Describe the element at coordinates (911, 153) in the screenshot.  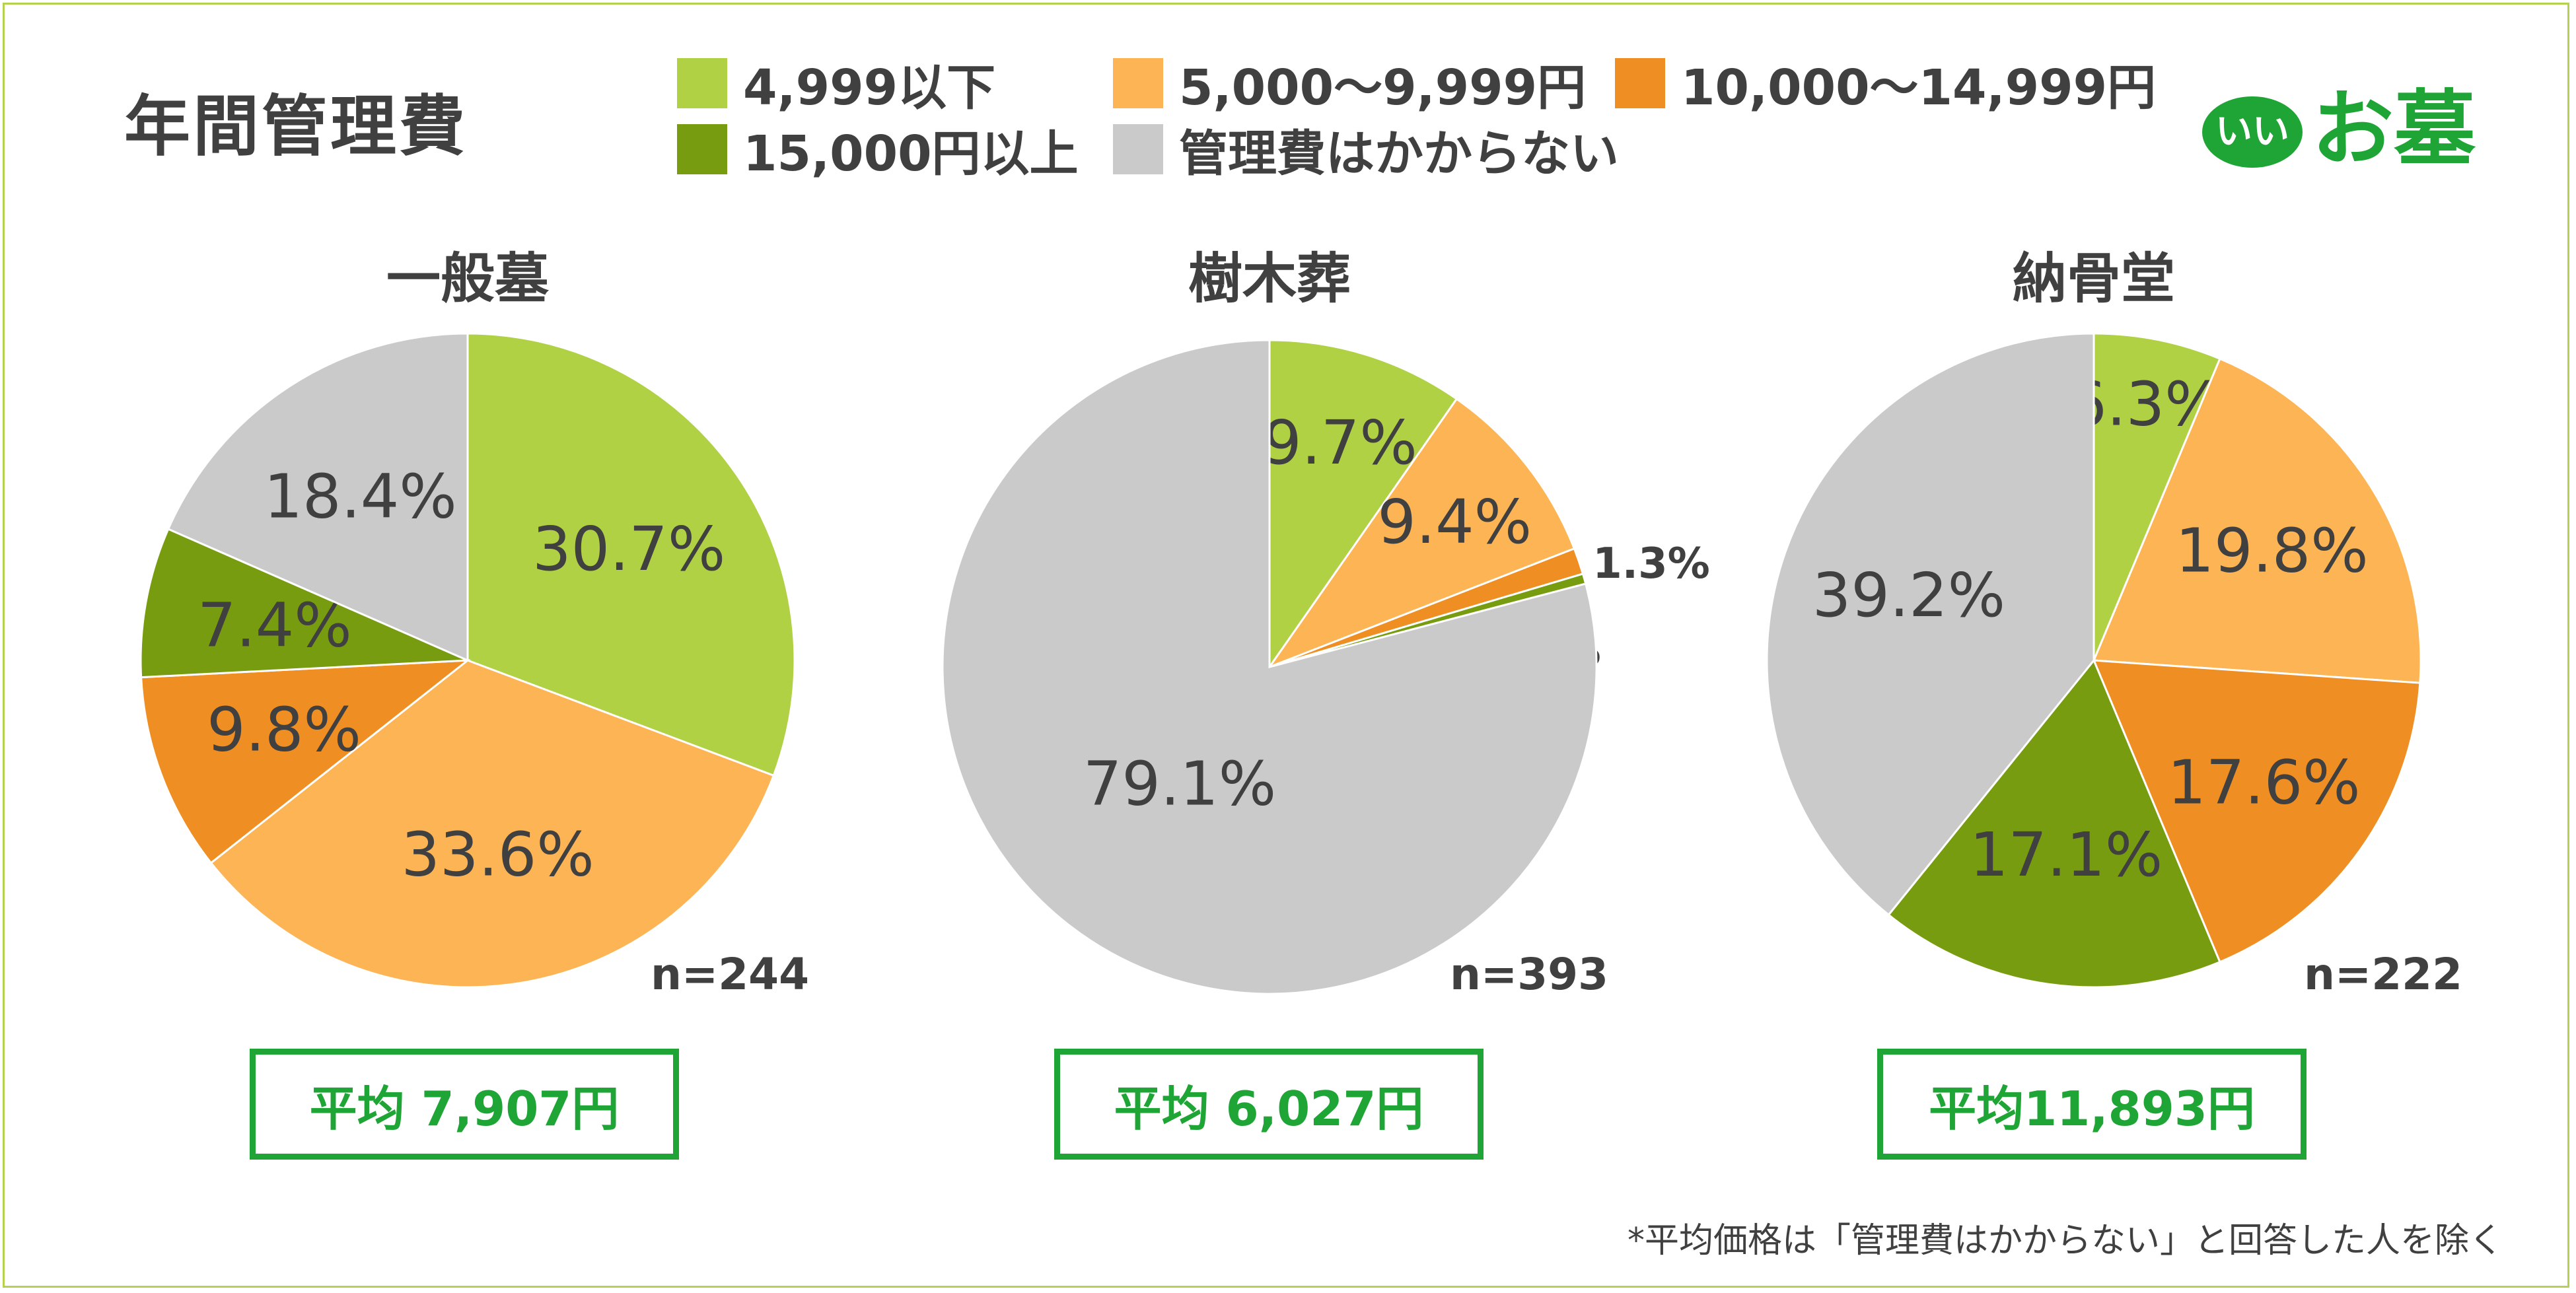
I see `legend-label: 15,000円以上` at that location.